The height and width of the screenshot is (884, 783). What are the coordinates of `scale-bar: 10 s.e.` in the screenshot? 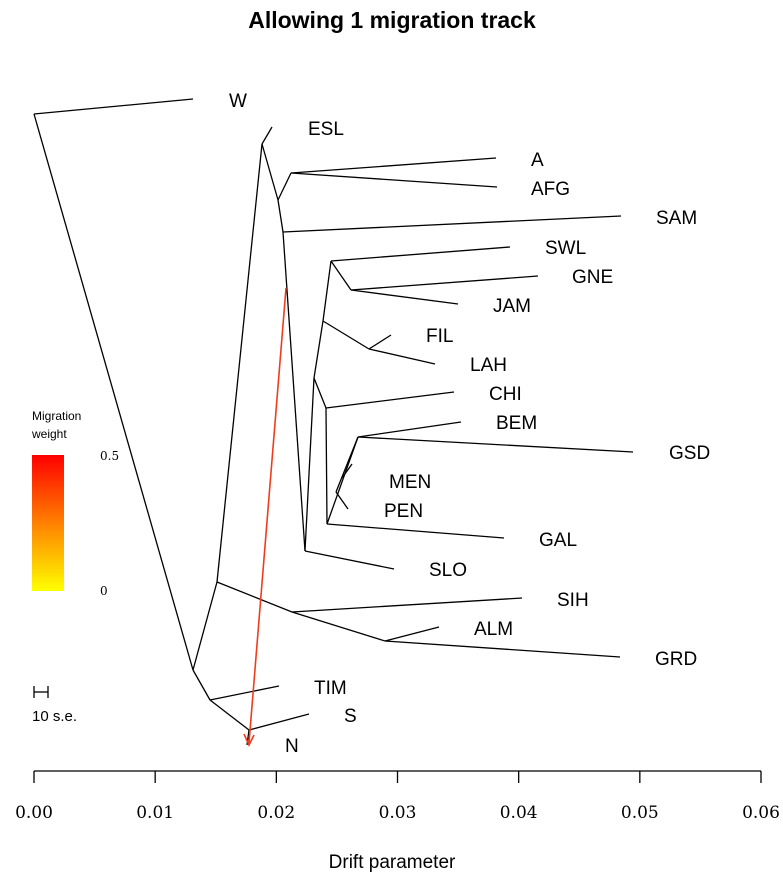 It's located at (54, 705).